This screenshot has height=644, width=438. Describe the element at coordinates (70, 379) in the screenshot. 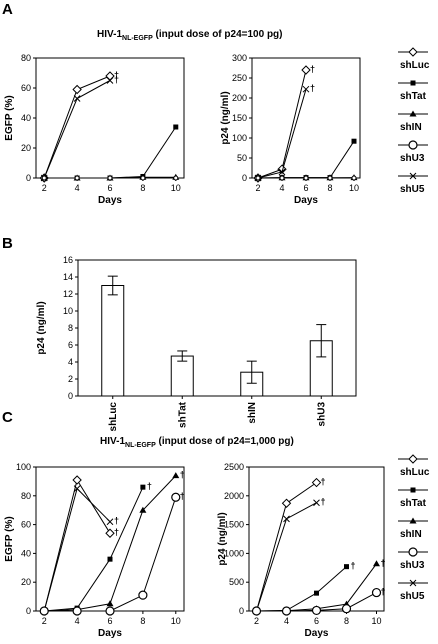

I see `y-tick-label: 2` at that location.